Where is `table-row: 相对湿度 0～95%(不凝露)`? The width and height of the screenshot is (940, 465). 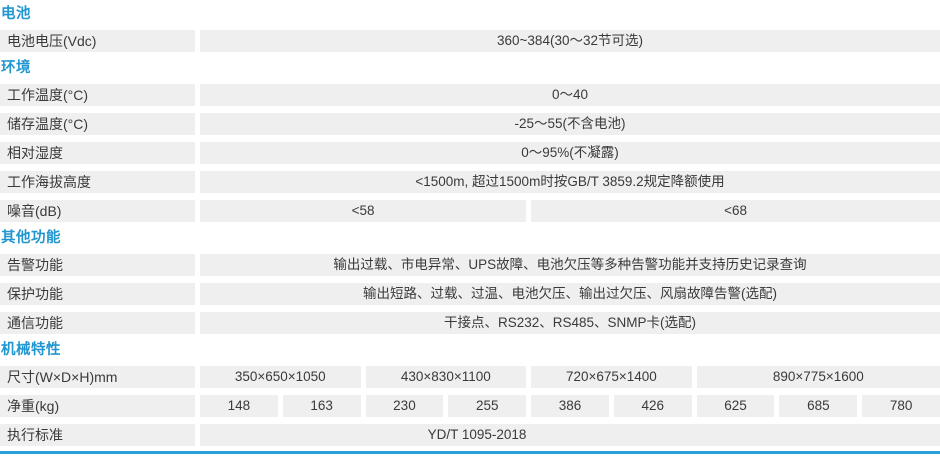 table-row: 相对湿度 0～95%(不凝露) is located at coordinates (470, 153).